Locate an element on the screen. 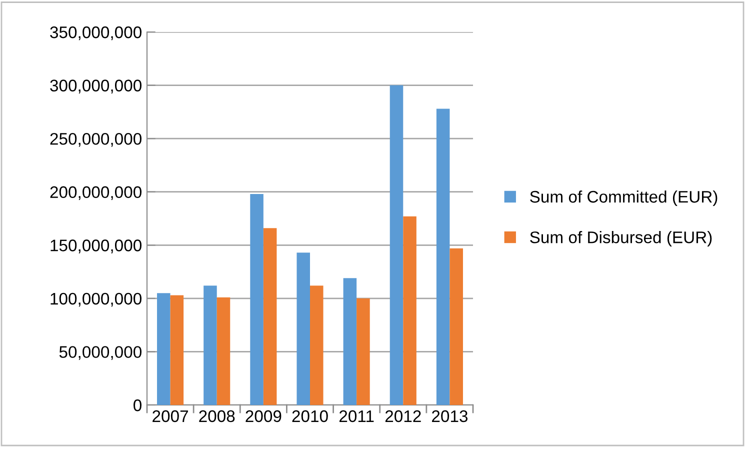 The height and width of the screenshot is (450, 745). x-tick-label: 2012 is located at coordinates (403, 416).